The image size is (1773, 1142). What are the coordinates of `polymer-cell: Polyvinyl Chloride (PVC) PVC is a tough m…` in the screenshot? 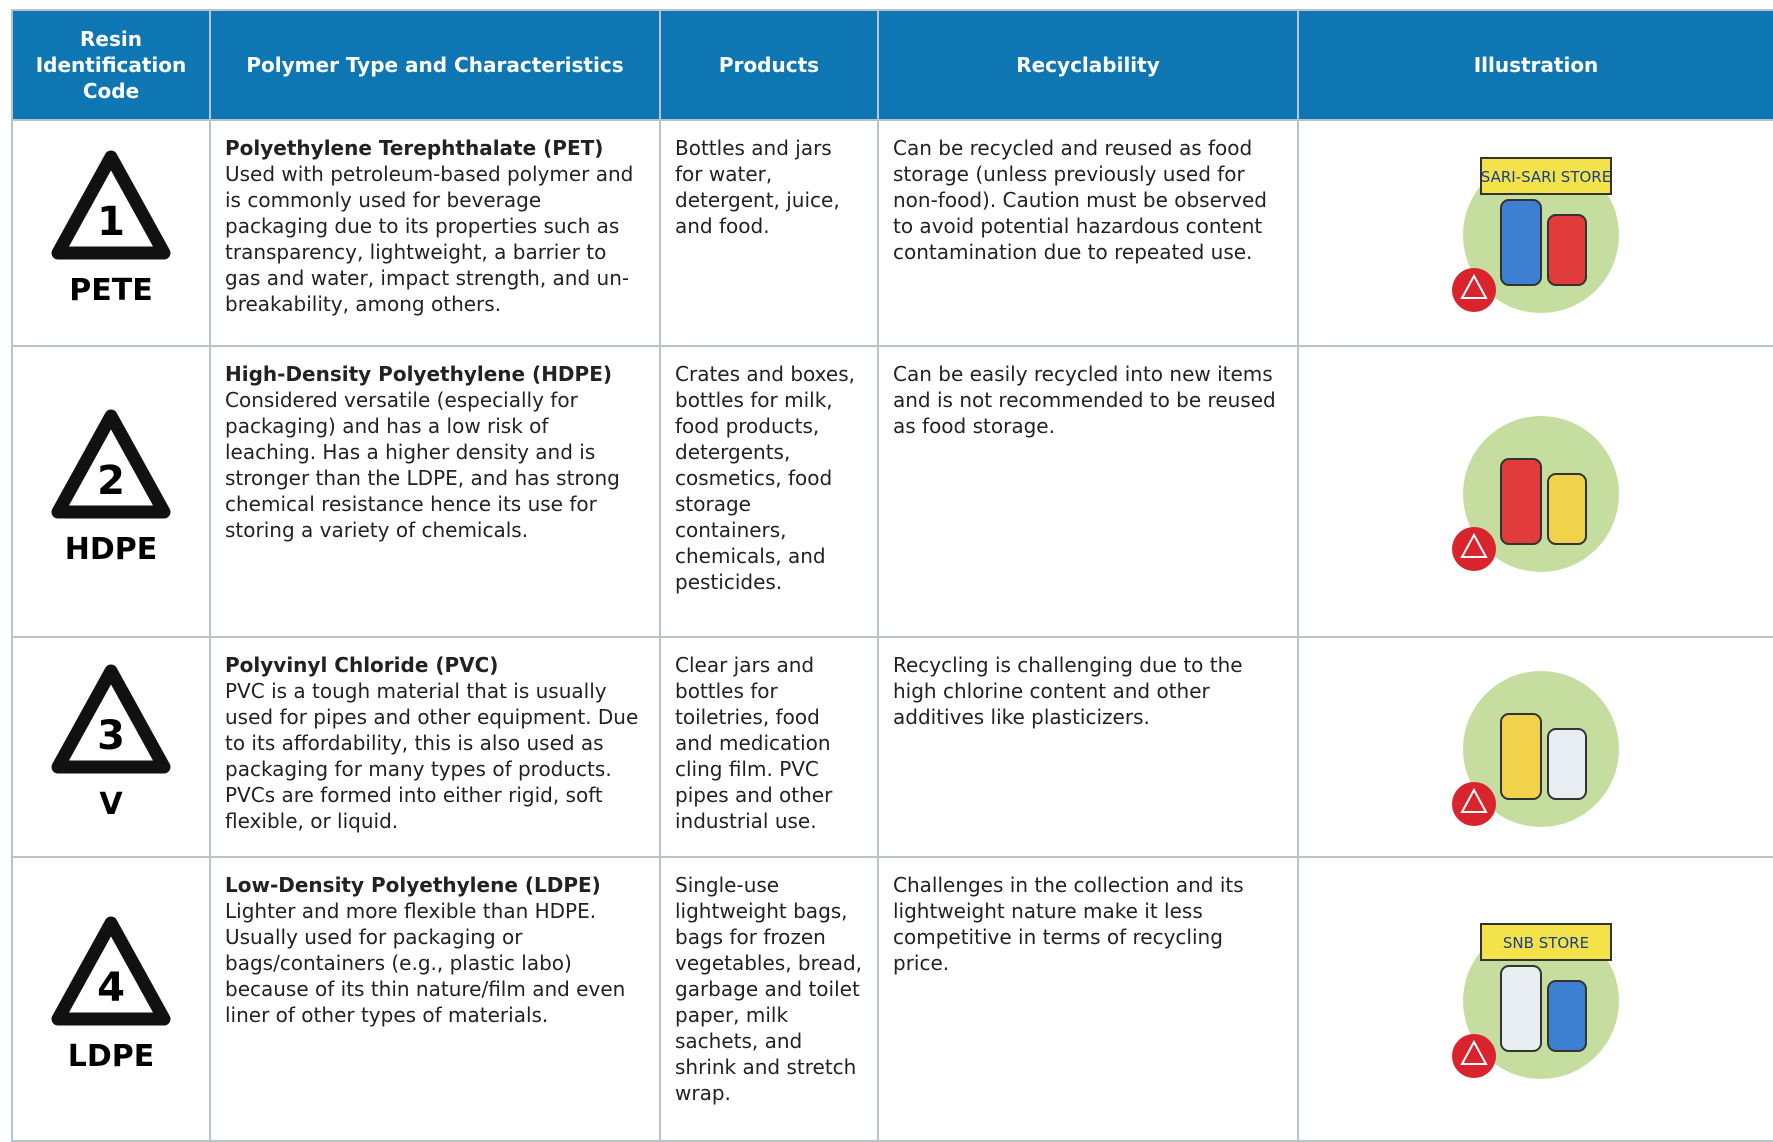 It's located at (435, 747).